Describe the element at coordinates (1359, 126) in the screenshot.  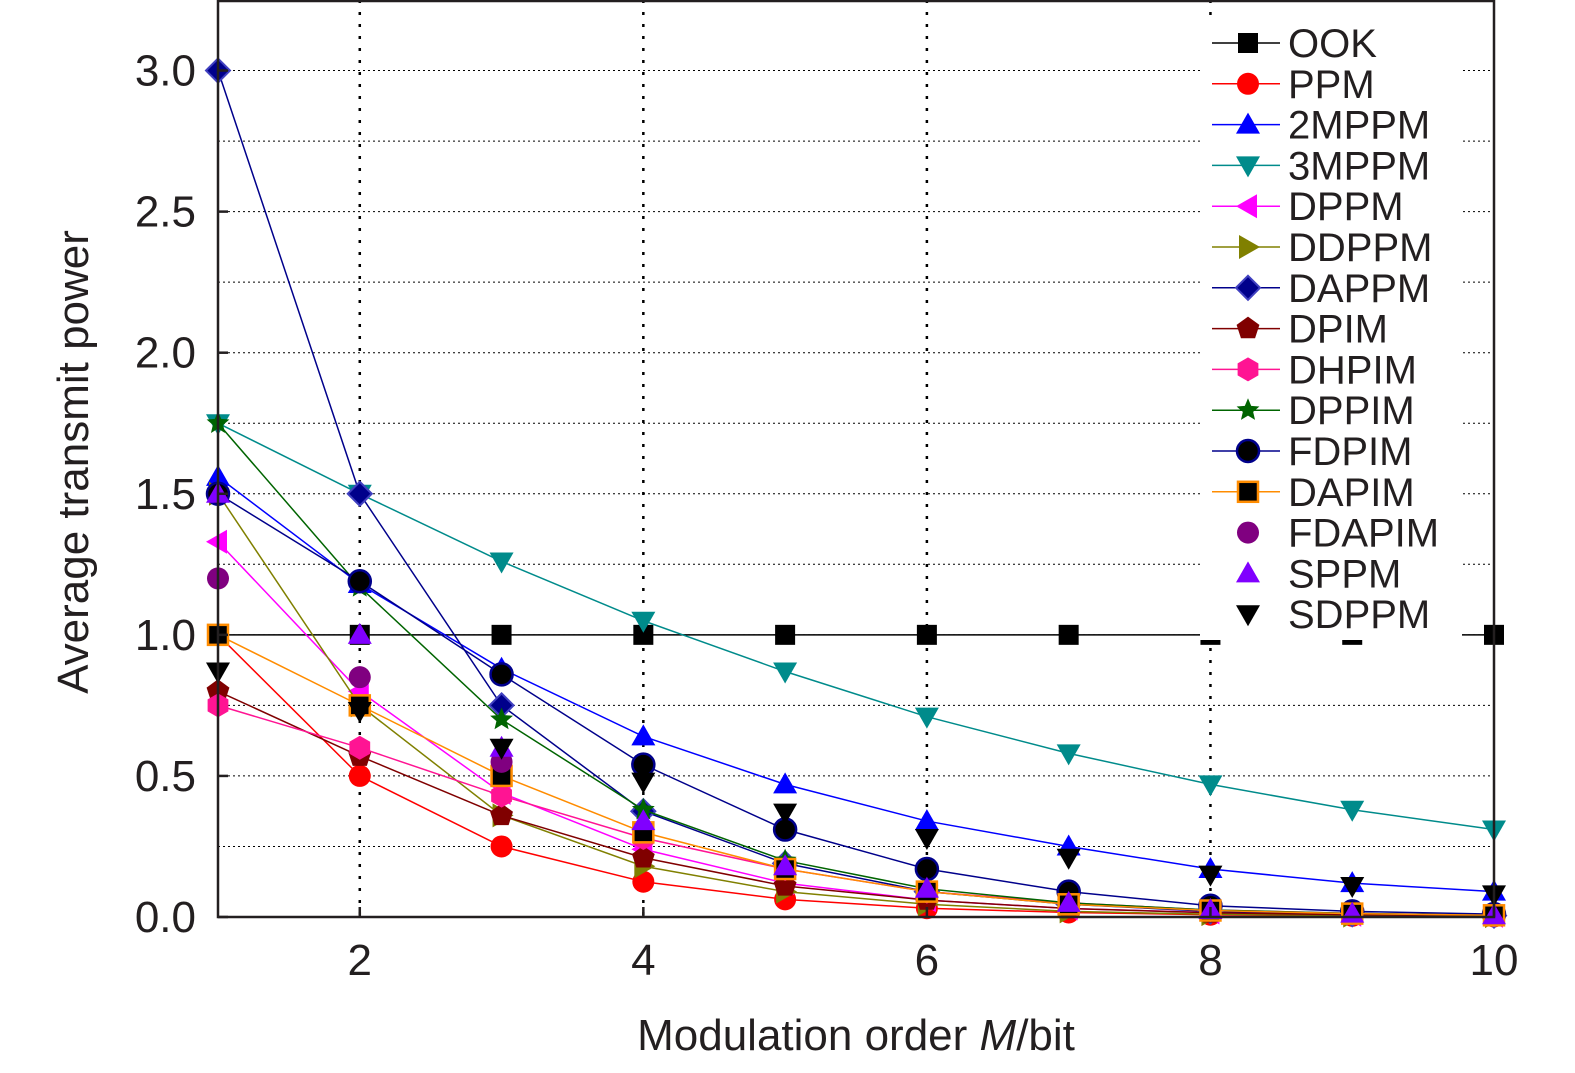
I see `legend-label: 2MPPM` at that location.